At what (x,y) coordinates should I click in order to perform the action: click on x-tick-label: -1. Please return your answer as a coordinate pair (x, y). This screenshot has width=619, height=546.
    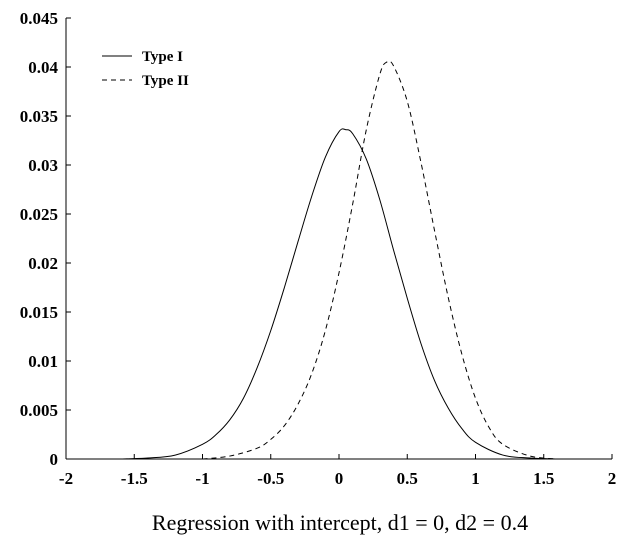
    Looking at the image, I should click on (202, 478).